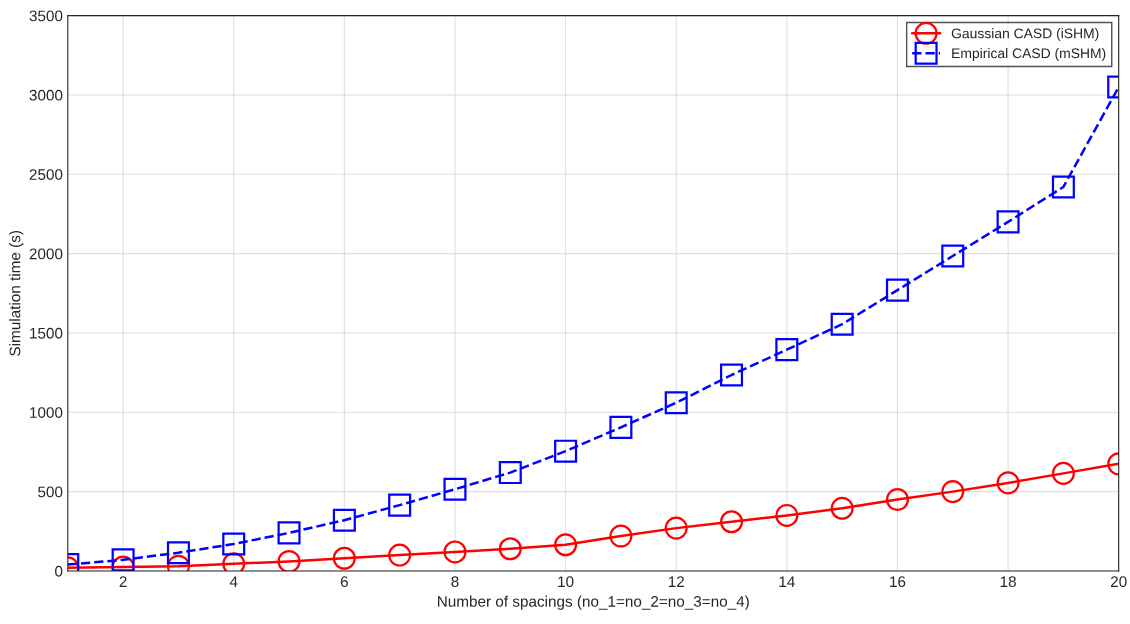  What do you see at coordinates (593, 602) in the screenshot?
I see `x-axis-title: Number of spacings (no_1=no_2=no_3=no_4)` at bounding box center [593, 602].